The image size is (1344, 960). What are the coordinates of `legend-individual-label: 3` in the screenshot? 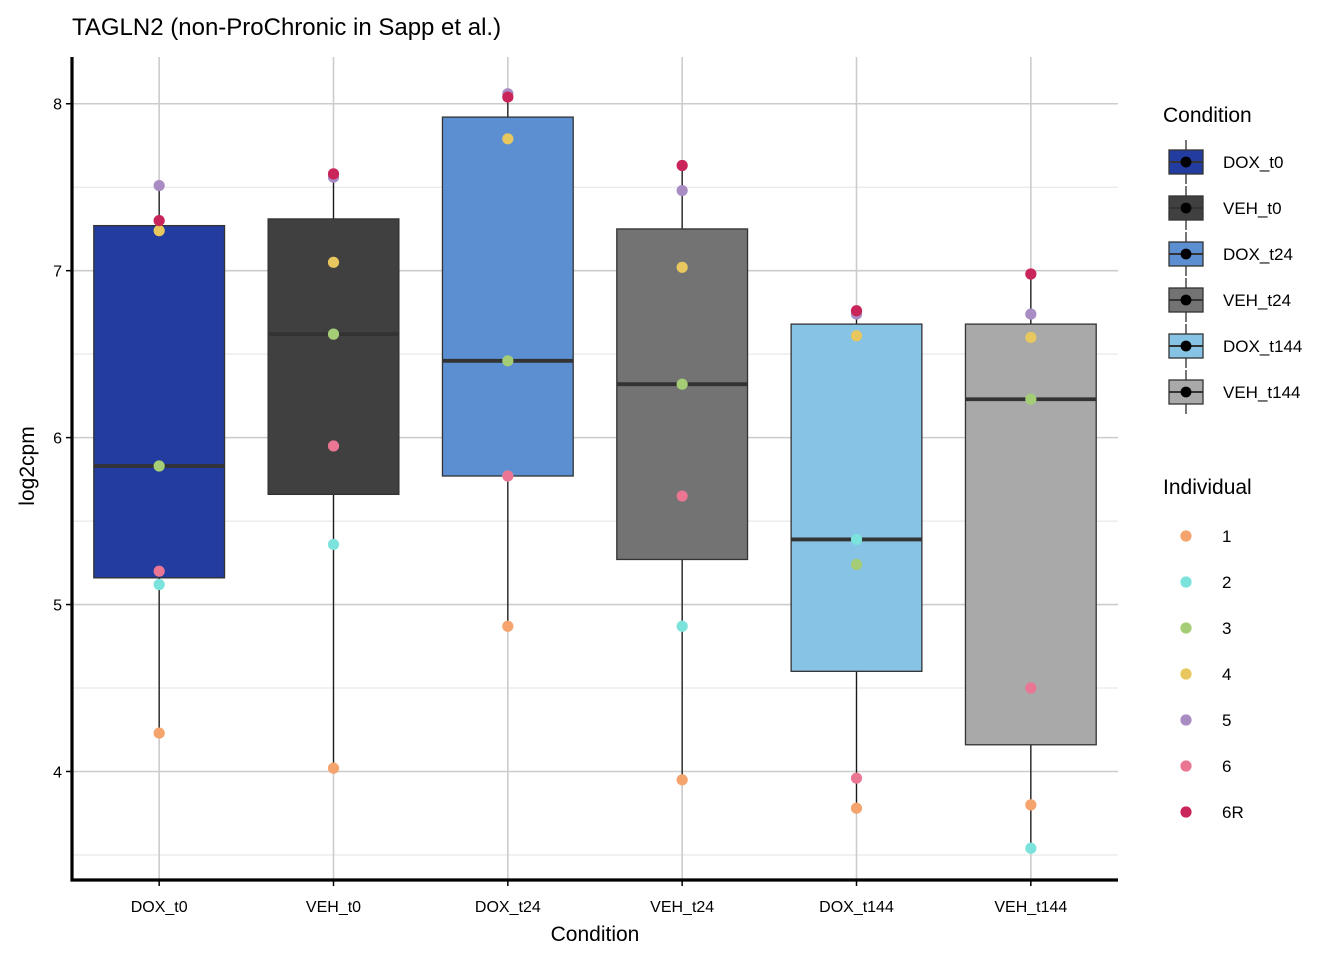 It's located at (1226, 628).